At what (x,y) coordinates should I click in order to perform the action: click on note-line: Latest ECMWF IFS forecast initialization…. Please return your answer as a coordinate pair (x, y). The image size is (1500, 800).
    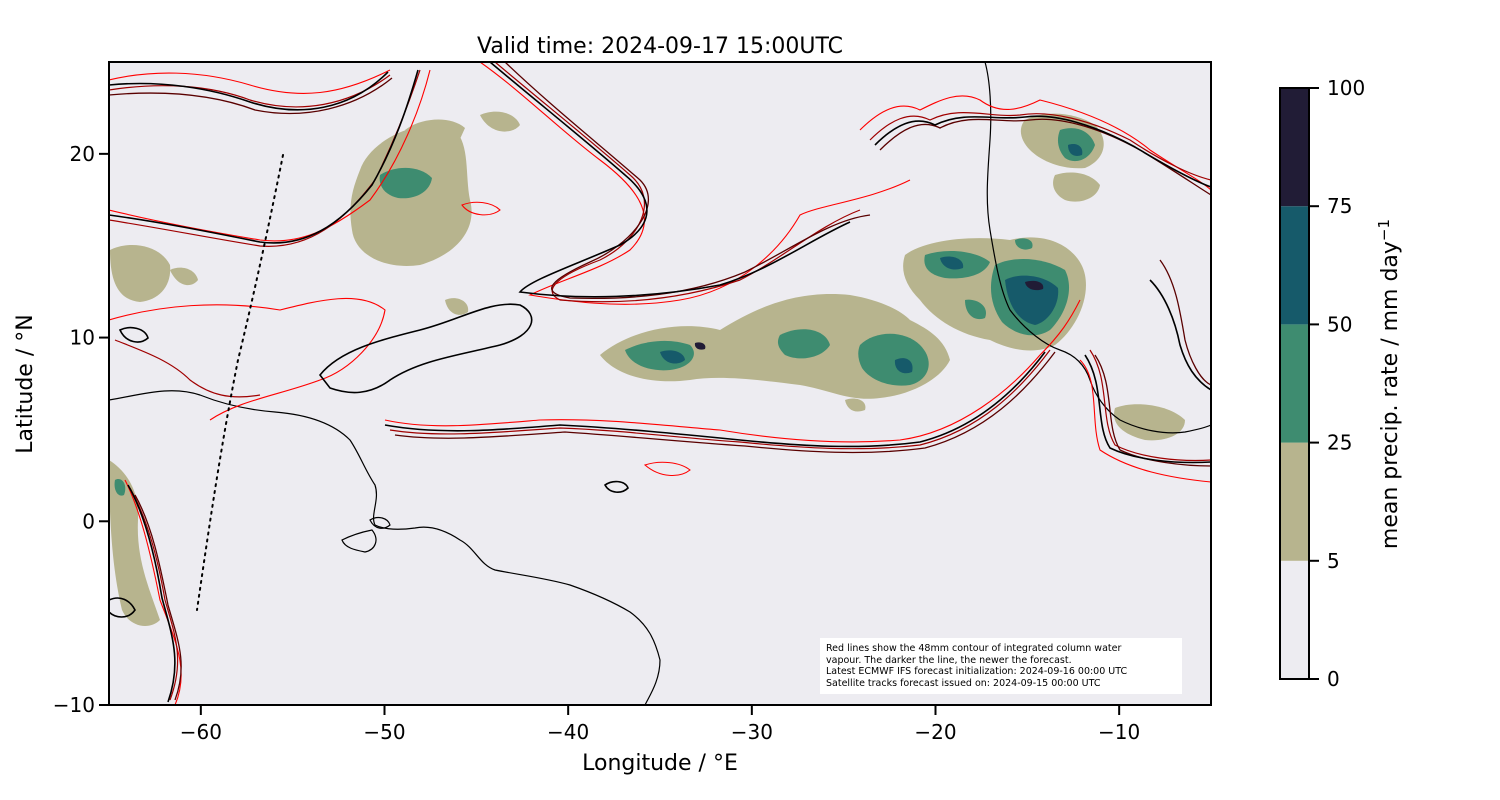
    Looking at the image, I should click on (977, 671).